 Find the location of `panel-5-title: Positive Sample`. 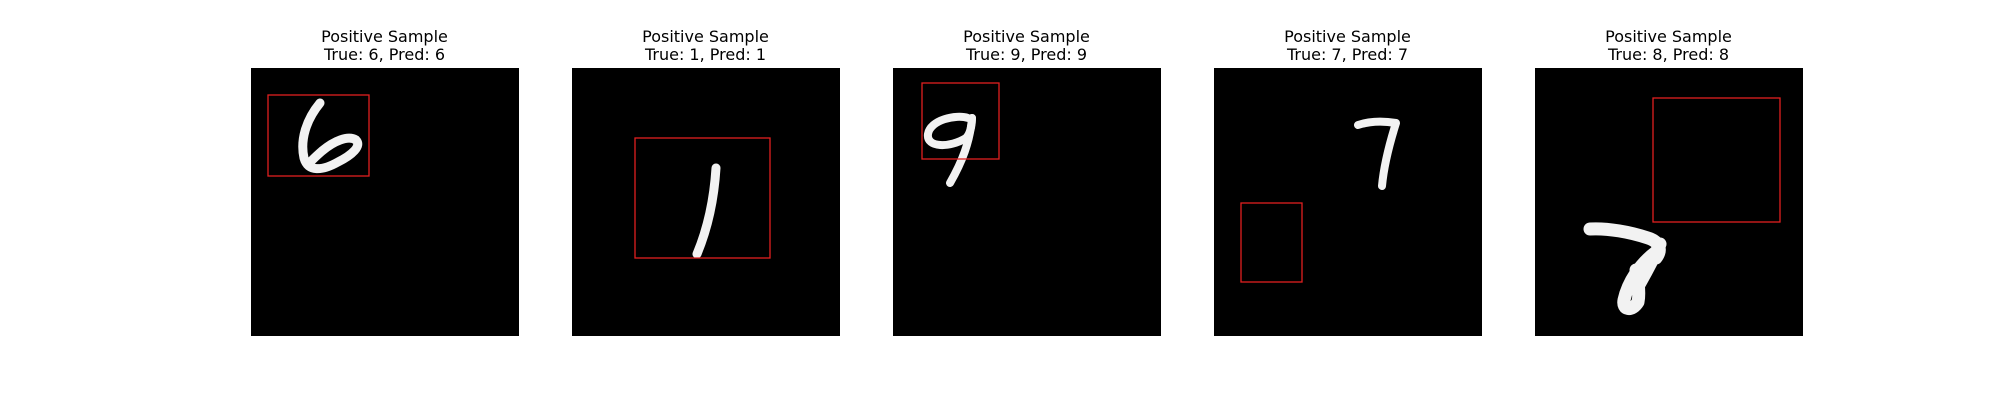

panel-5-title: Positive Sample is located at coordinates (1668, 36).